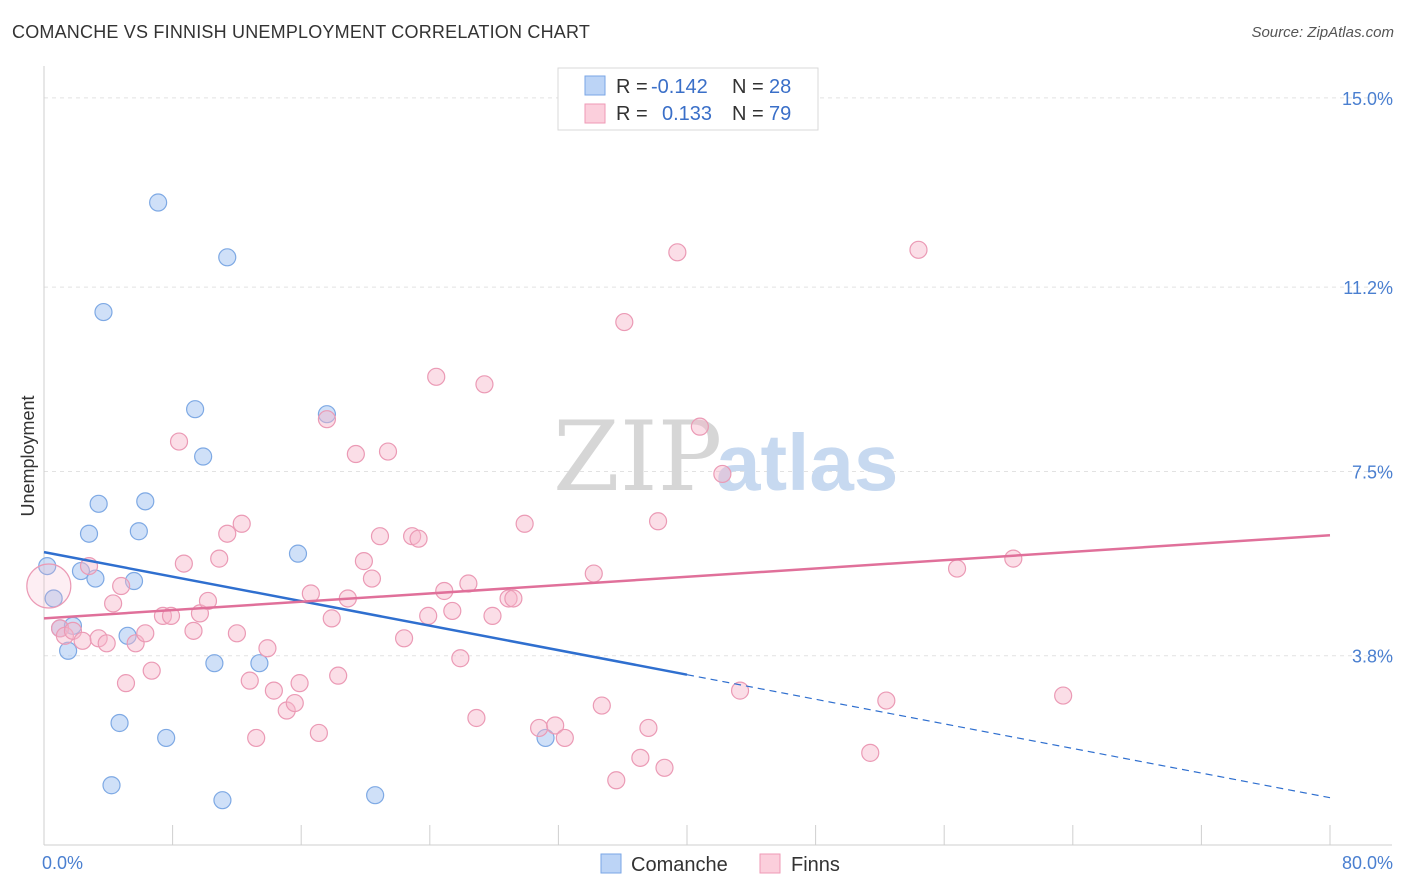  What do you see at coordinates (1322, 32) in the screenshot?
I see `chart-source: Source: ZipAtlas.com` at bounding box center [1322, 32].